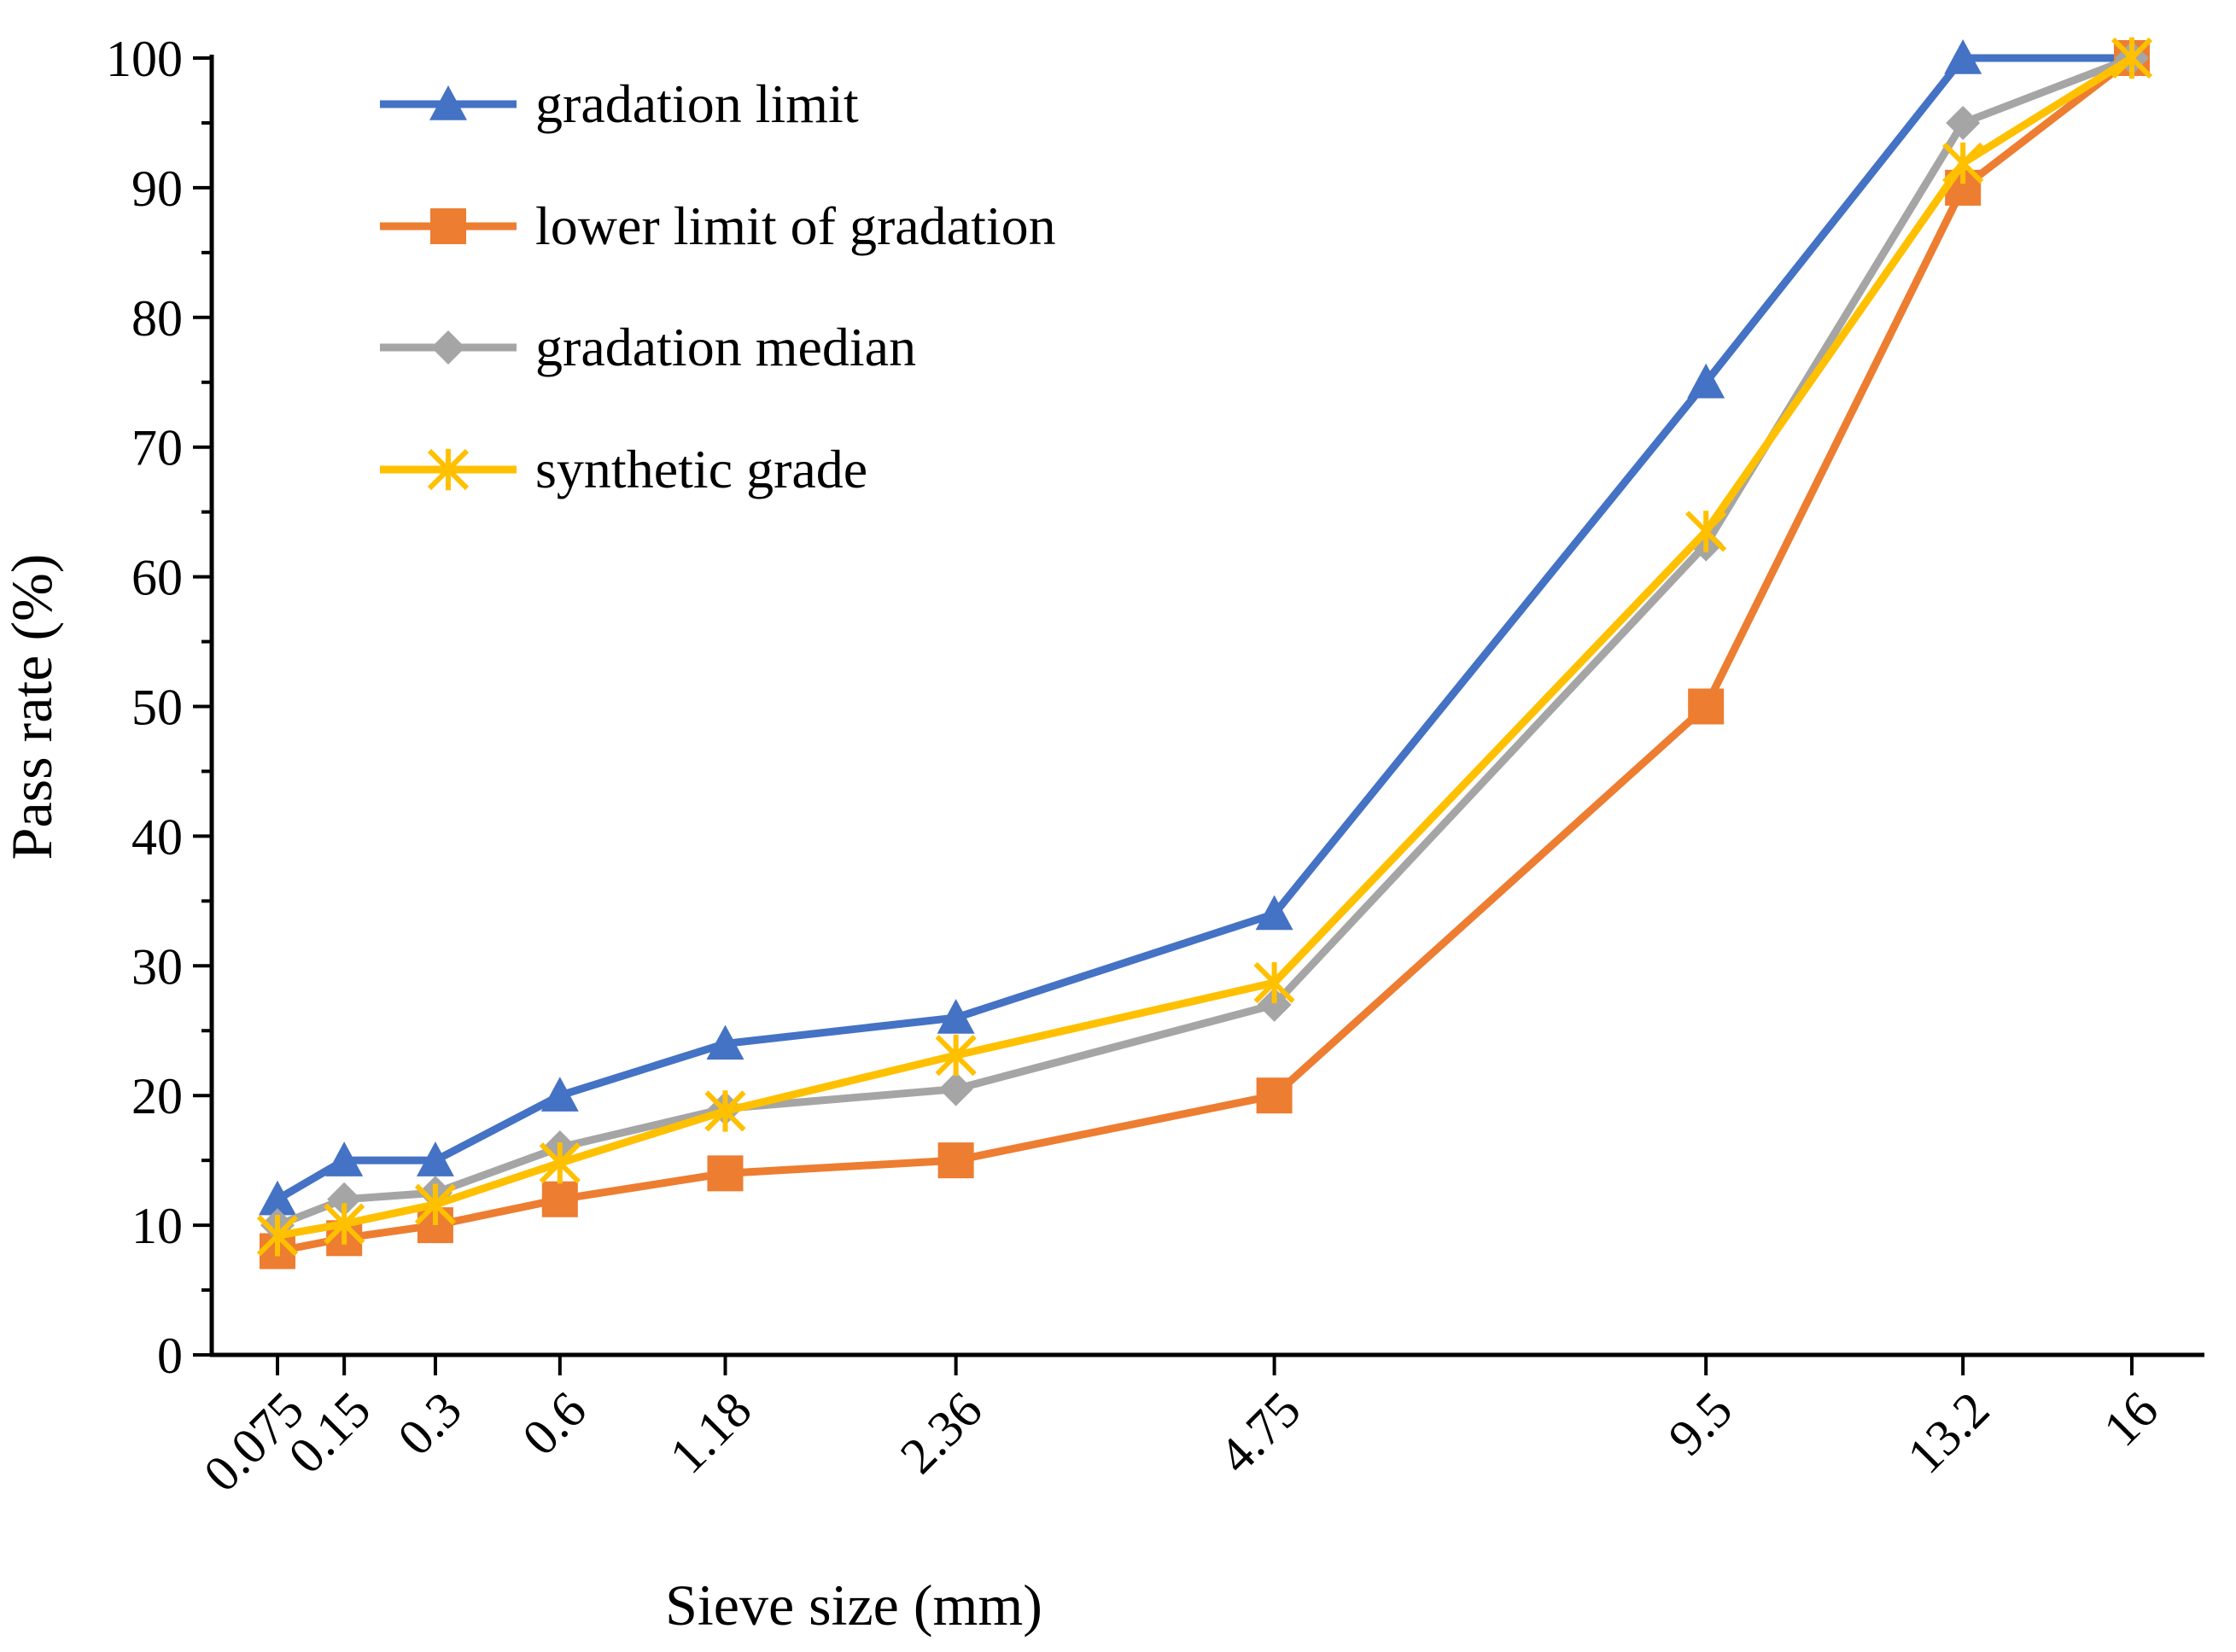  I want to click on y-tick-label: 20, so click(157, 1096).